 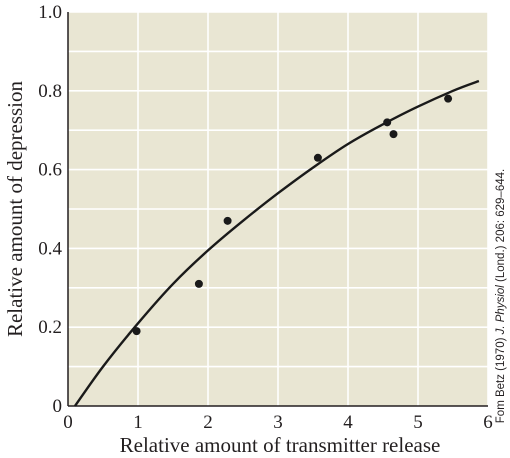 I want to click on x-tick-label: 4, so click(x=348, y=422).